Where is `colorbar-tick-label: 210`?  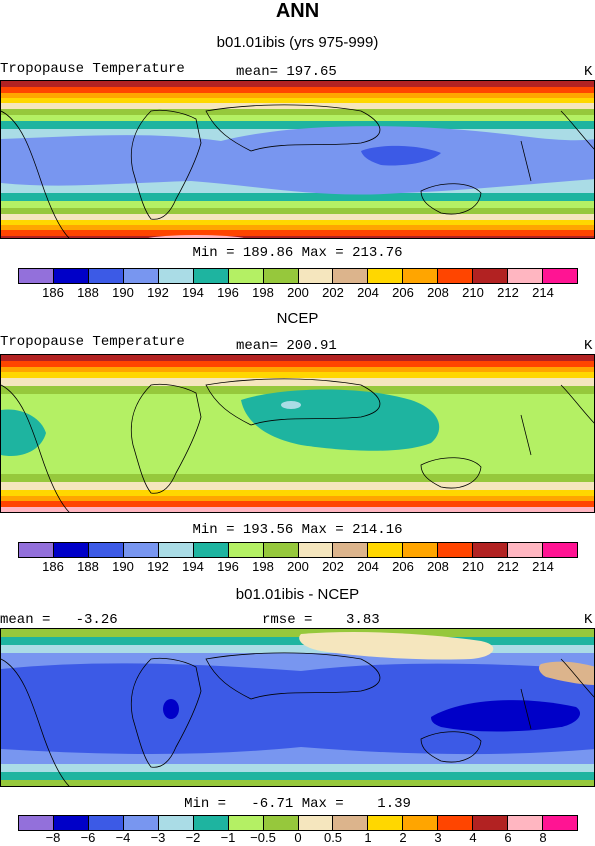
colorbar-tick-label: 210 is located at coordinates (473, 566).